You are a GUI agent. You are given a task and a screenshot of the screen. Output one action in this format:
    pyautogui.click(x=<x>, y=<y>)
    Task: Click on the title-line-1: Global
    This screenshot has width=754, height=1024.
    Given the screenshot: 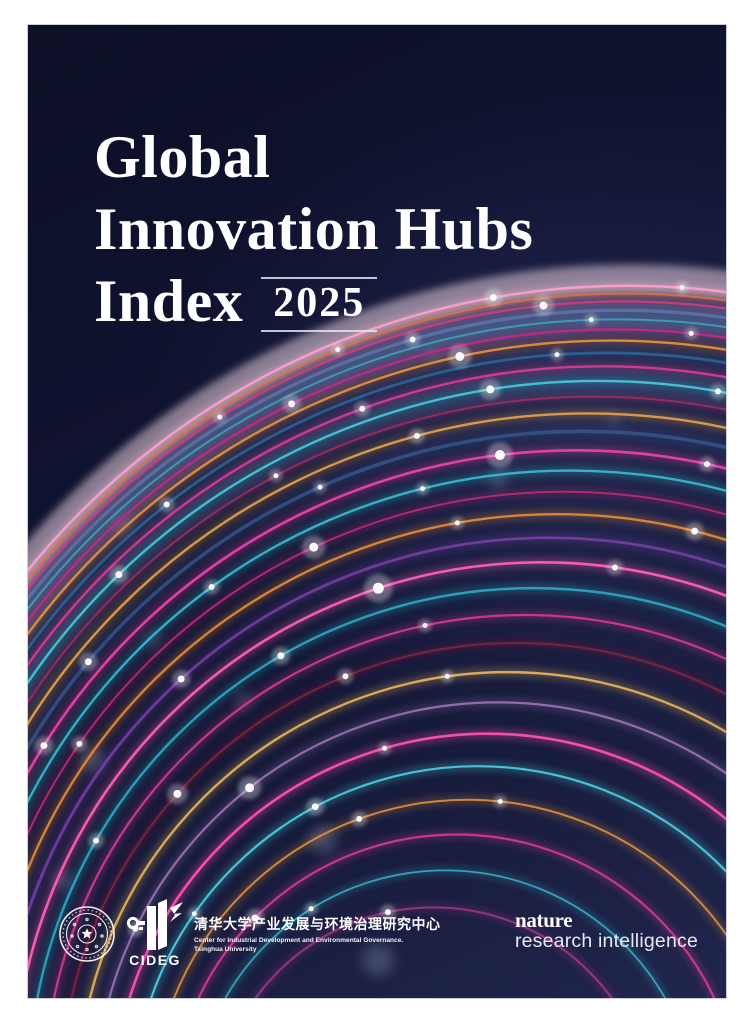 What is the action you would take?
    pyautogui.click(x=182, y=157)
    